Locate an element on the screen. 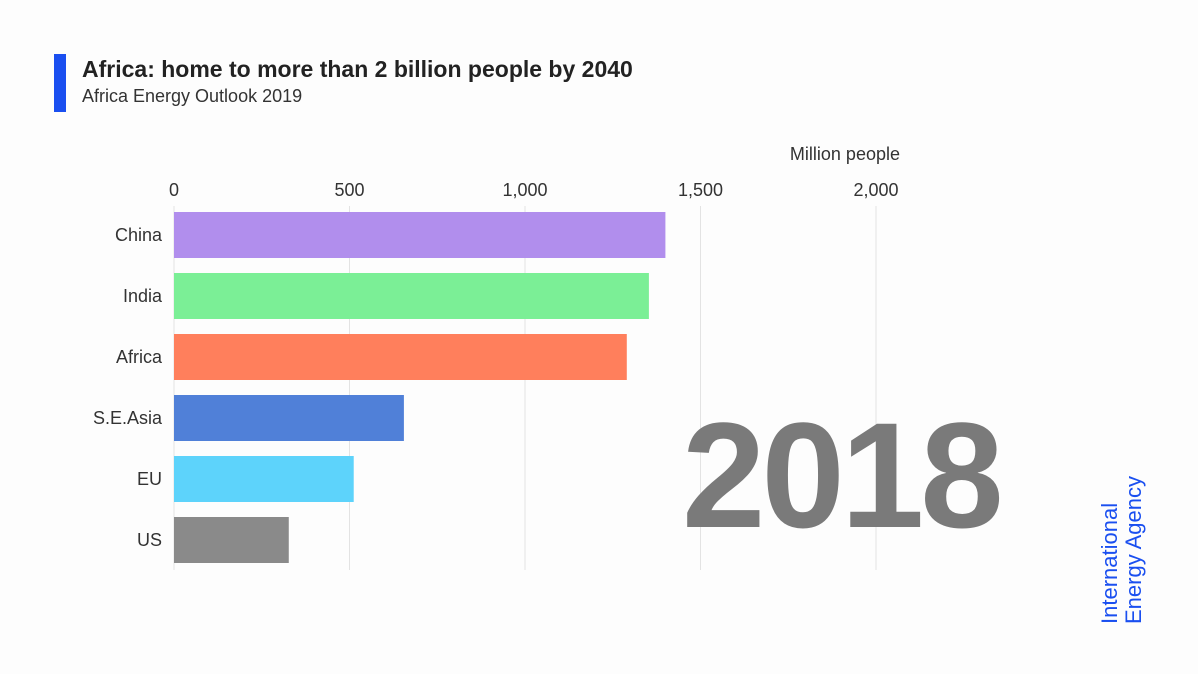 Image resolution: width=1198 pixels, height=674 pixels. x-tick-label: 0 is located at coordinates (174, 190).